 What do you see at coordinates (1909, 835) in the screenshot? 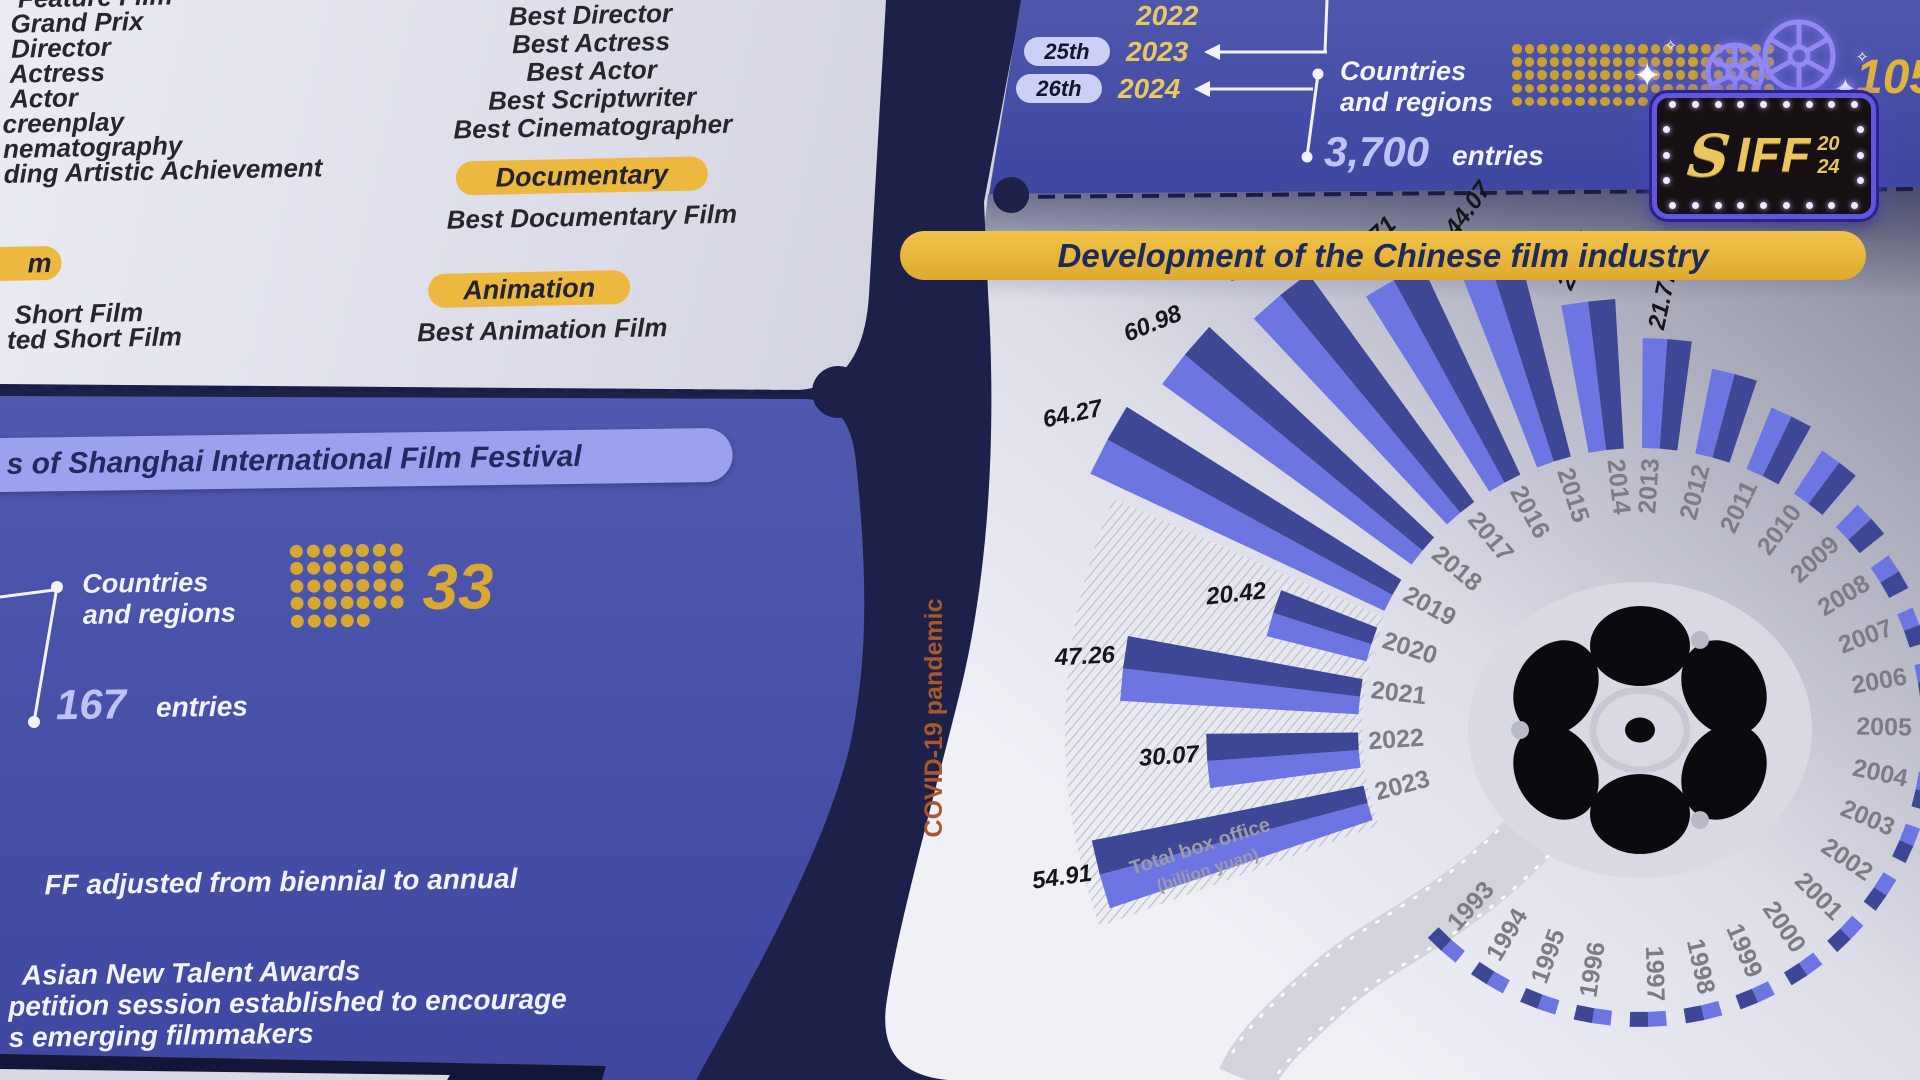
I see `bar-2003` at bounding box center [1909, 835].